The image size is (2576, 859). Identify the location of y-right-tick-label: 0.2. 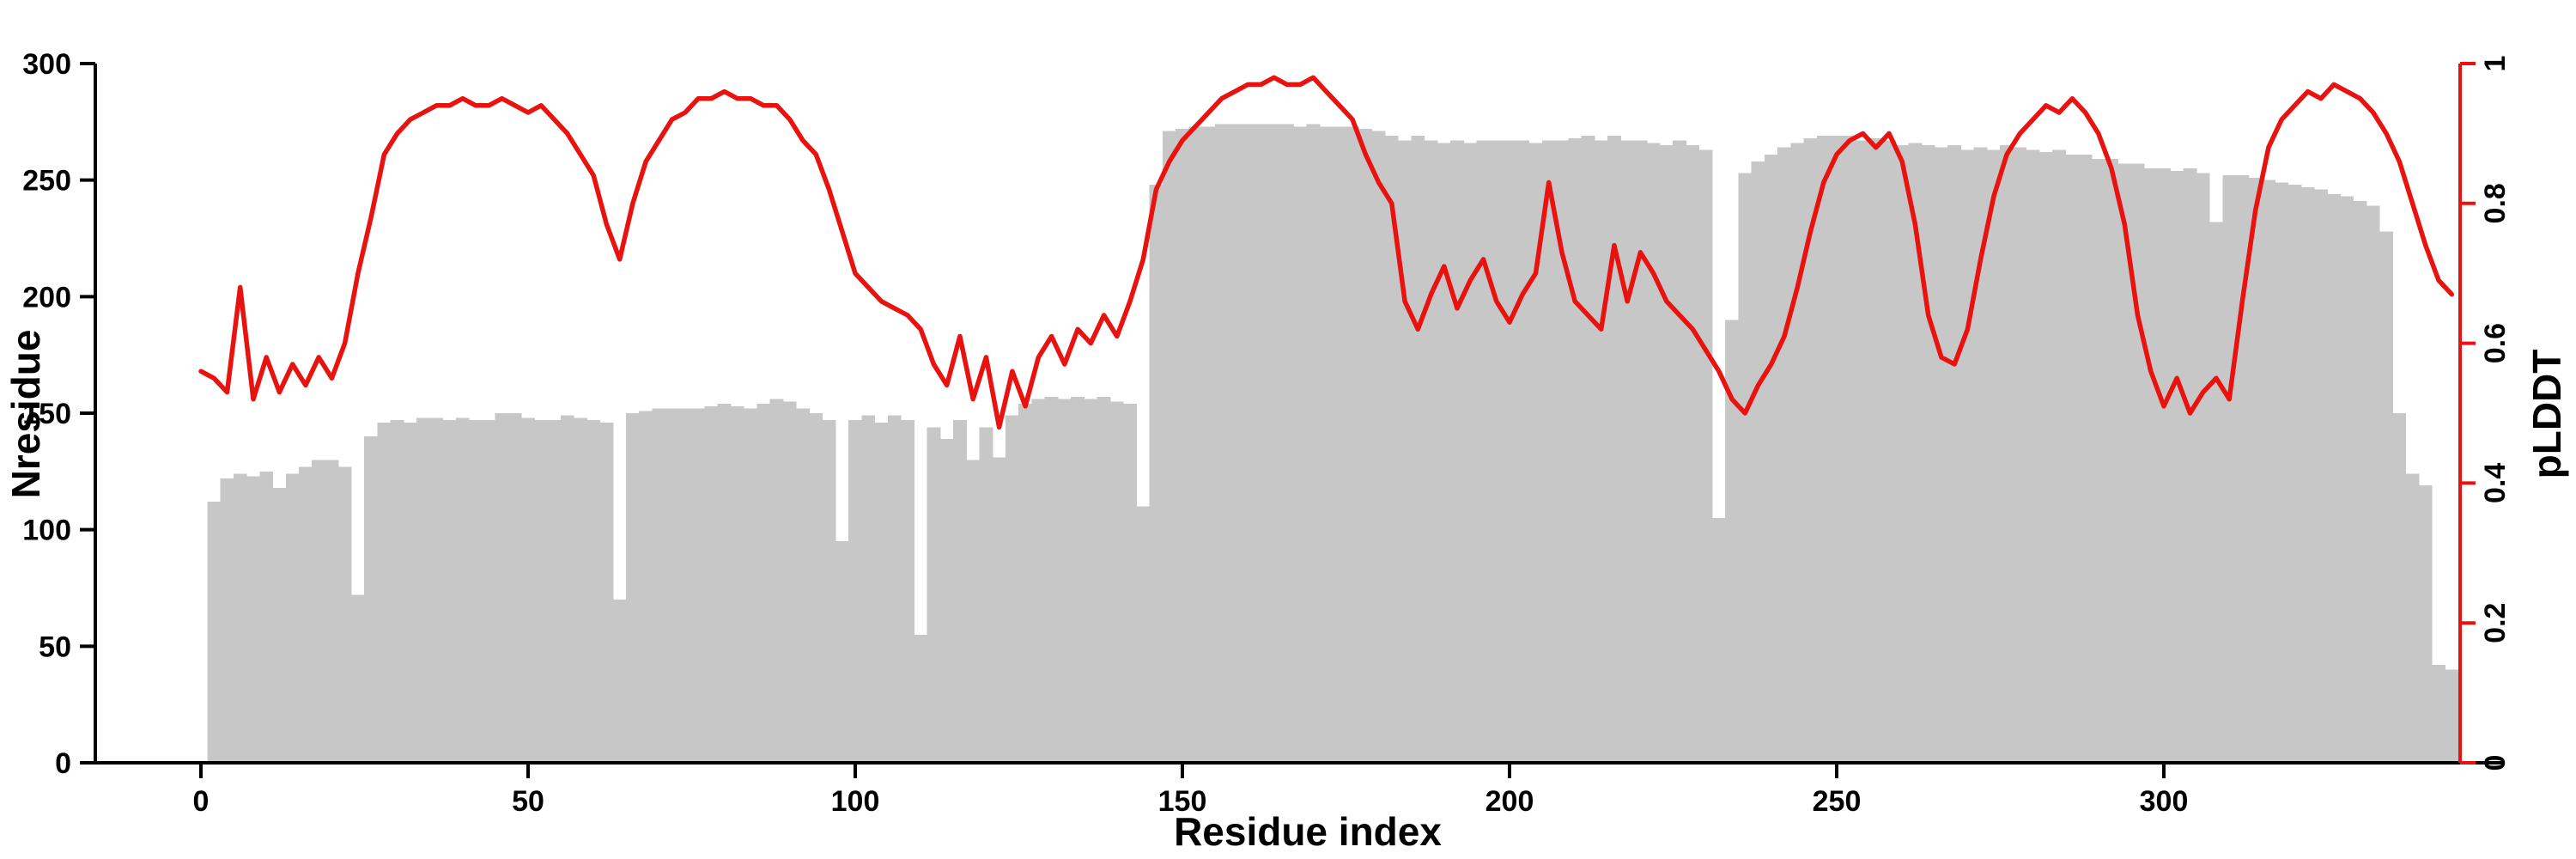
(2495, 623).